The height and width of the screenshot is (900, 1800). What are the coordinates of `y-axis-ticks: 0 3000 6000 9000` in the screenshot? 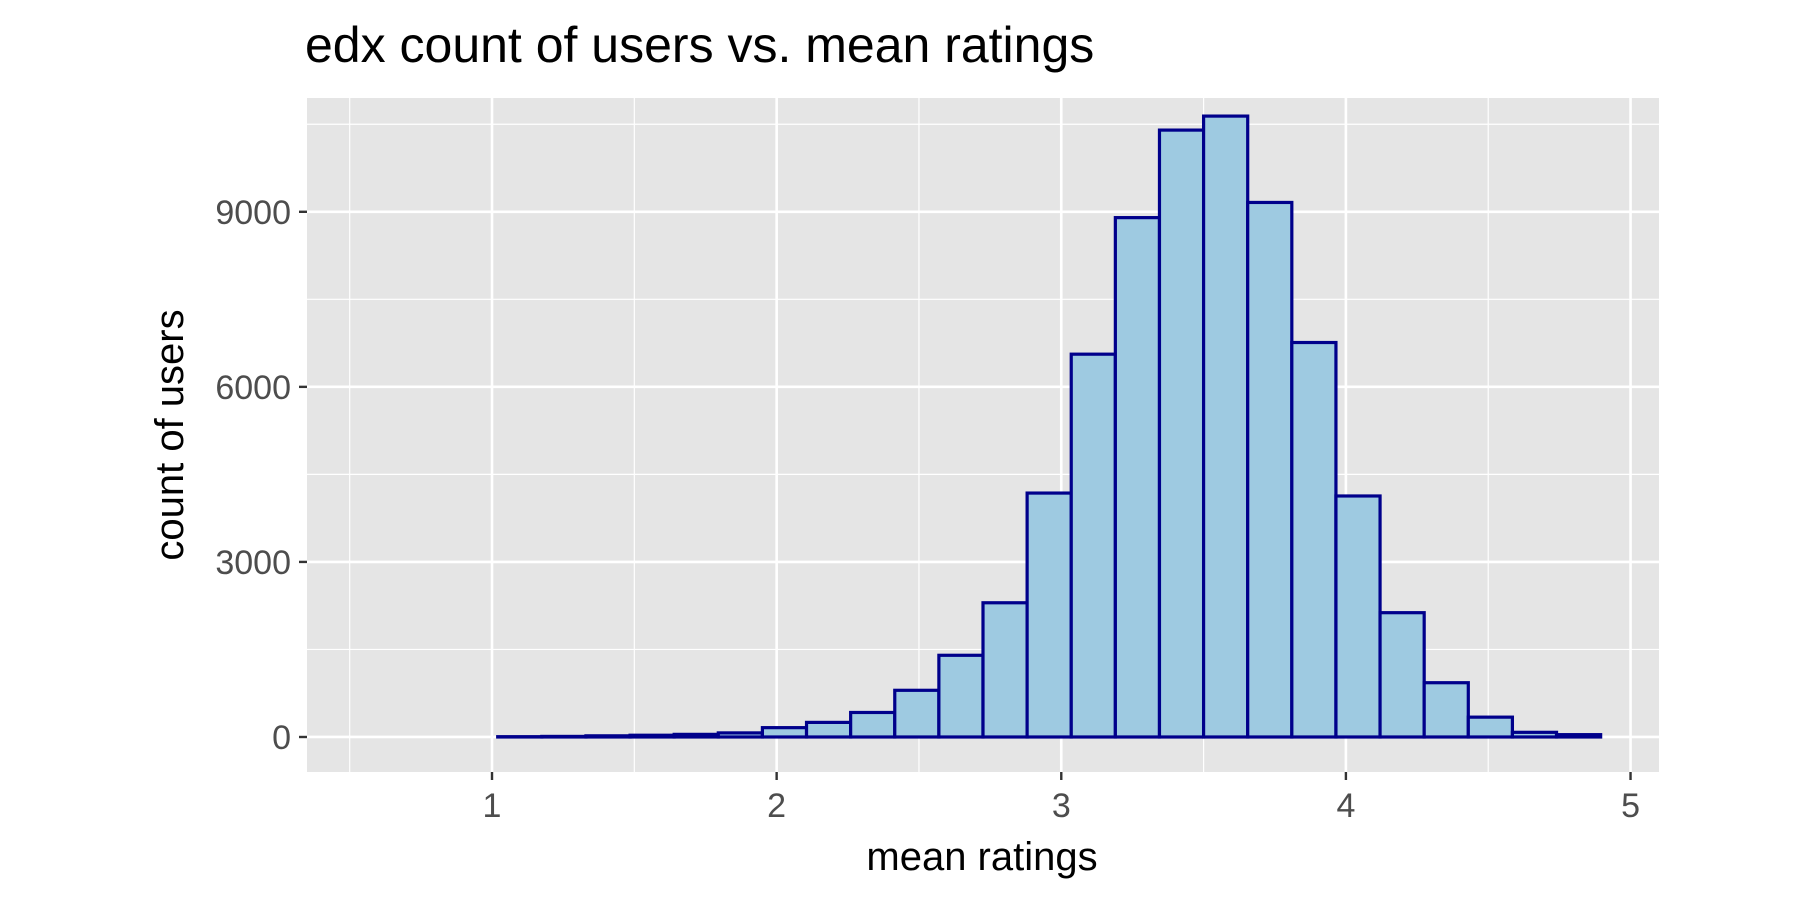 It's located at (261, 475).